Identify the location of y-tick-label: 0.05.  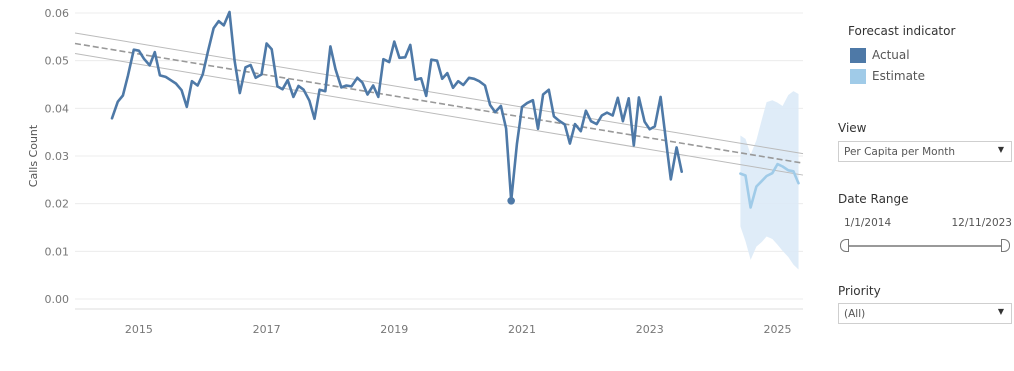
(57, 61).